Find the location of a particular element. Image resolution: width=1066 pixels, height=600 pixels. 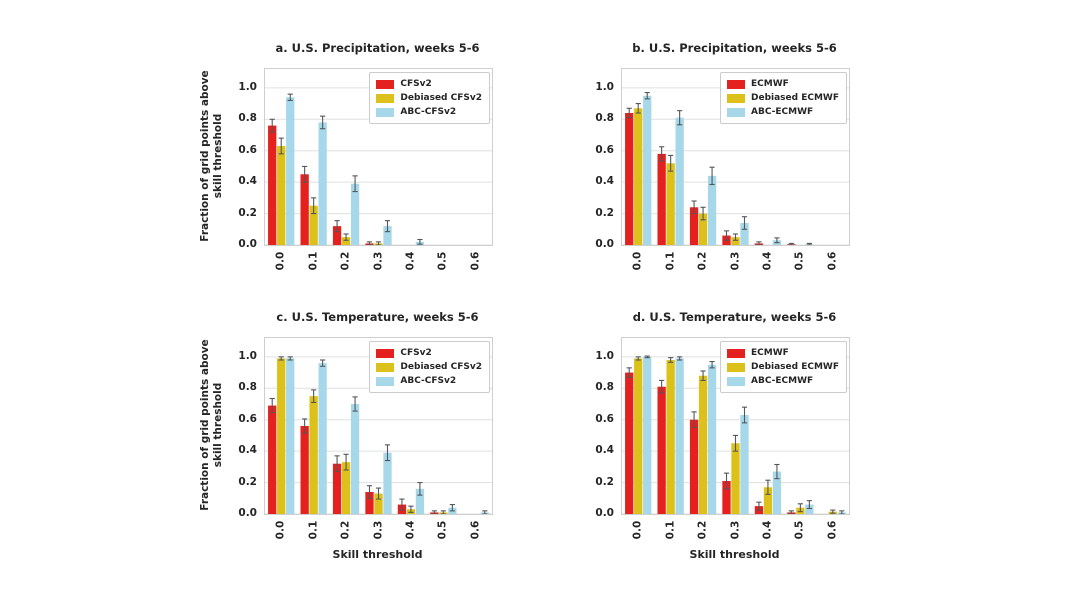

ytick-label: 0.8 is located at coordinates (604, 118).